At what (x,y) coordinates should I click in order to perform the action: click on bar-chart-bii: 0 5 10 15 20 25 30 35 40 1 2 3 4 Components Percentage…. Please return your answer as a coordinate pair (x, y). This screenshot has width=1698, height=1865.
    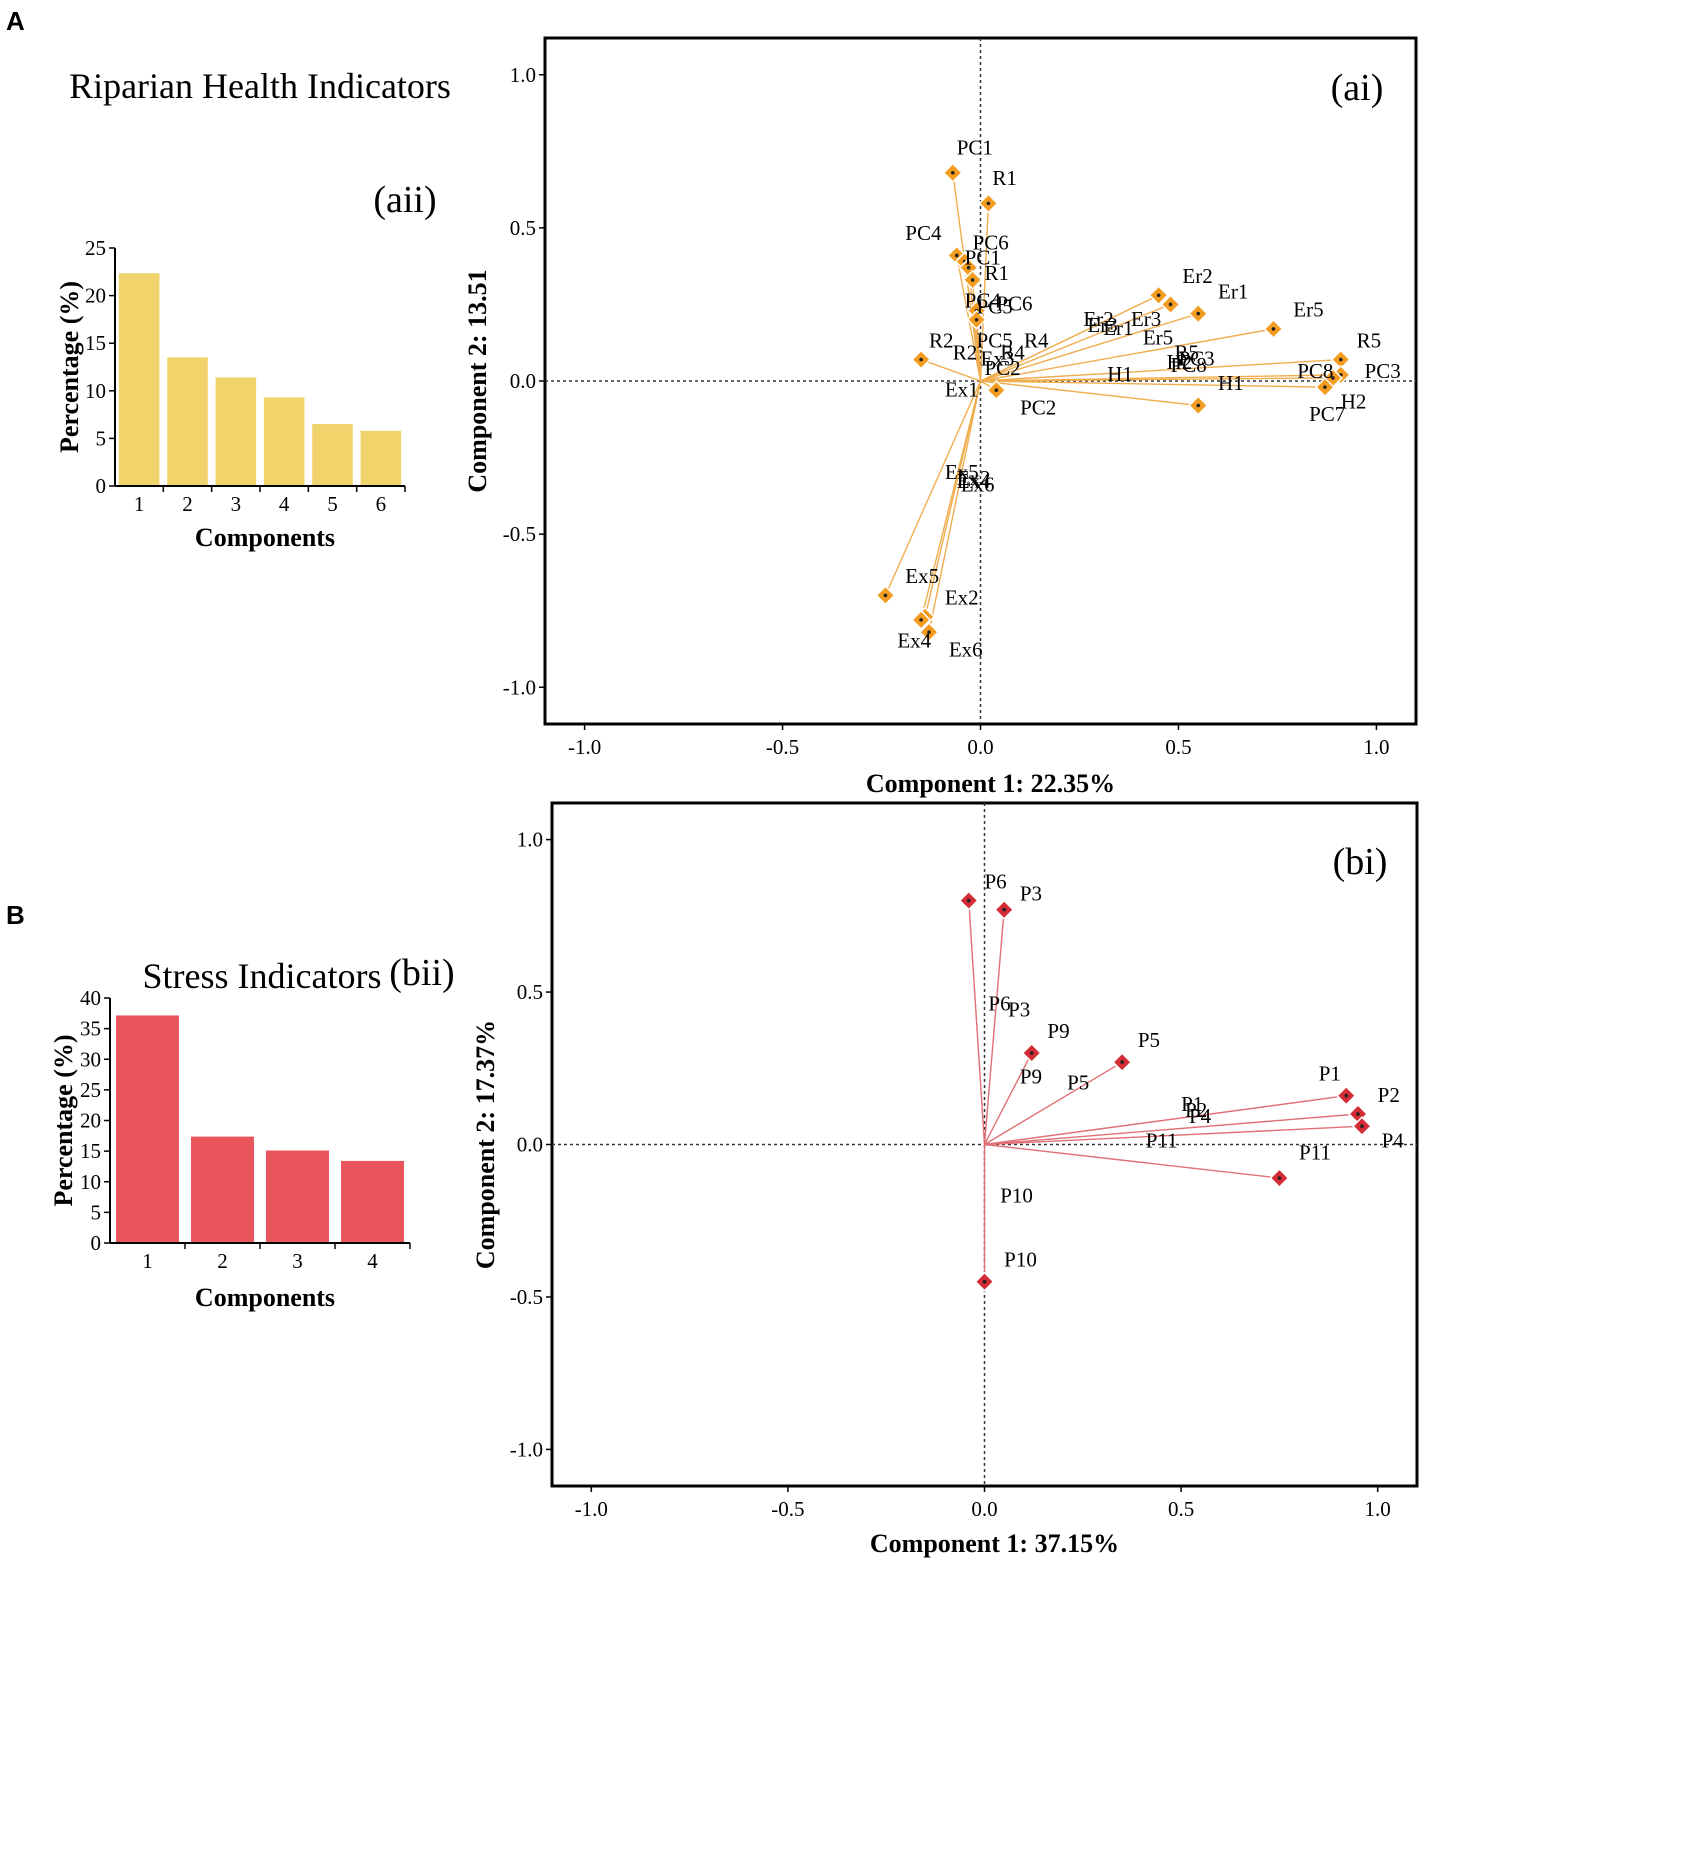
    Looking at the image, I should click on (252, 1132).